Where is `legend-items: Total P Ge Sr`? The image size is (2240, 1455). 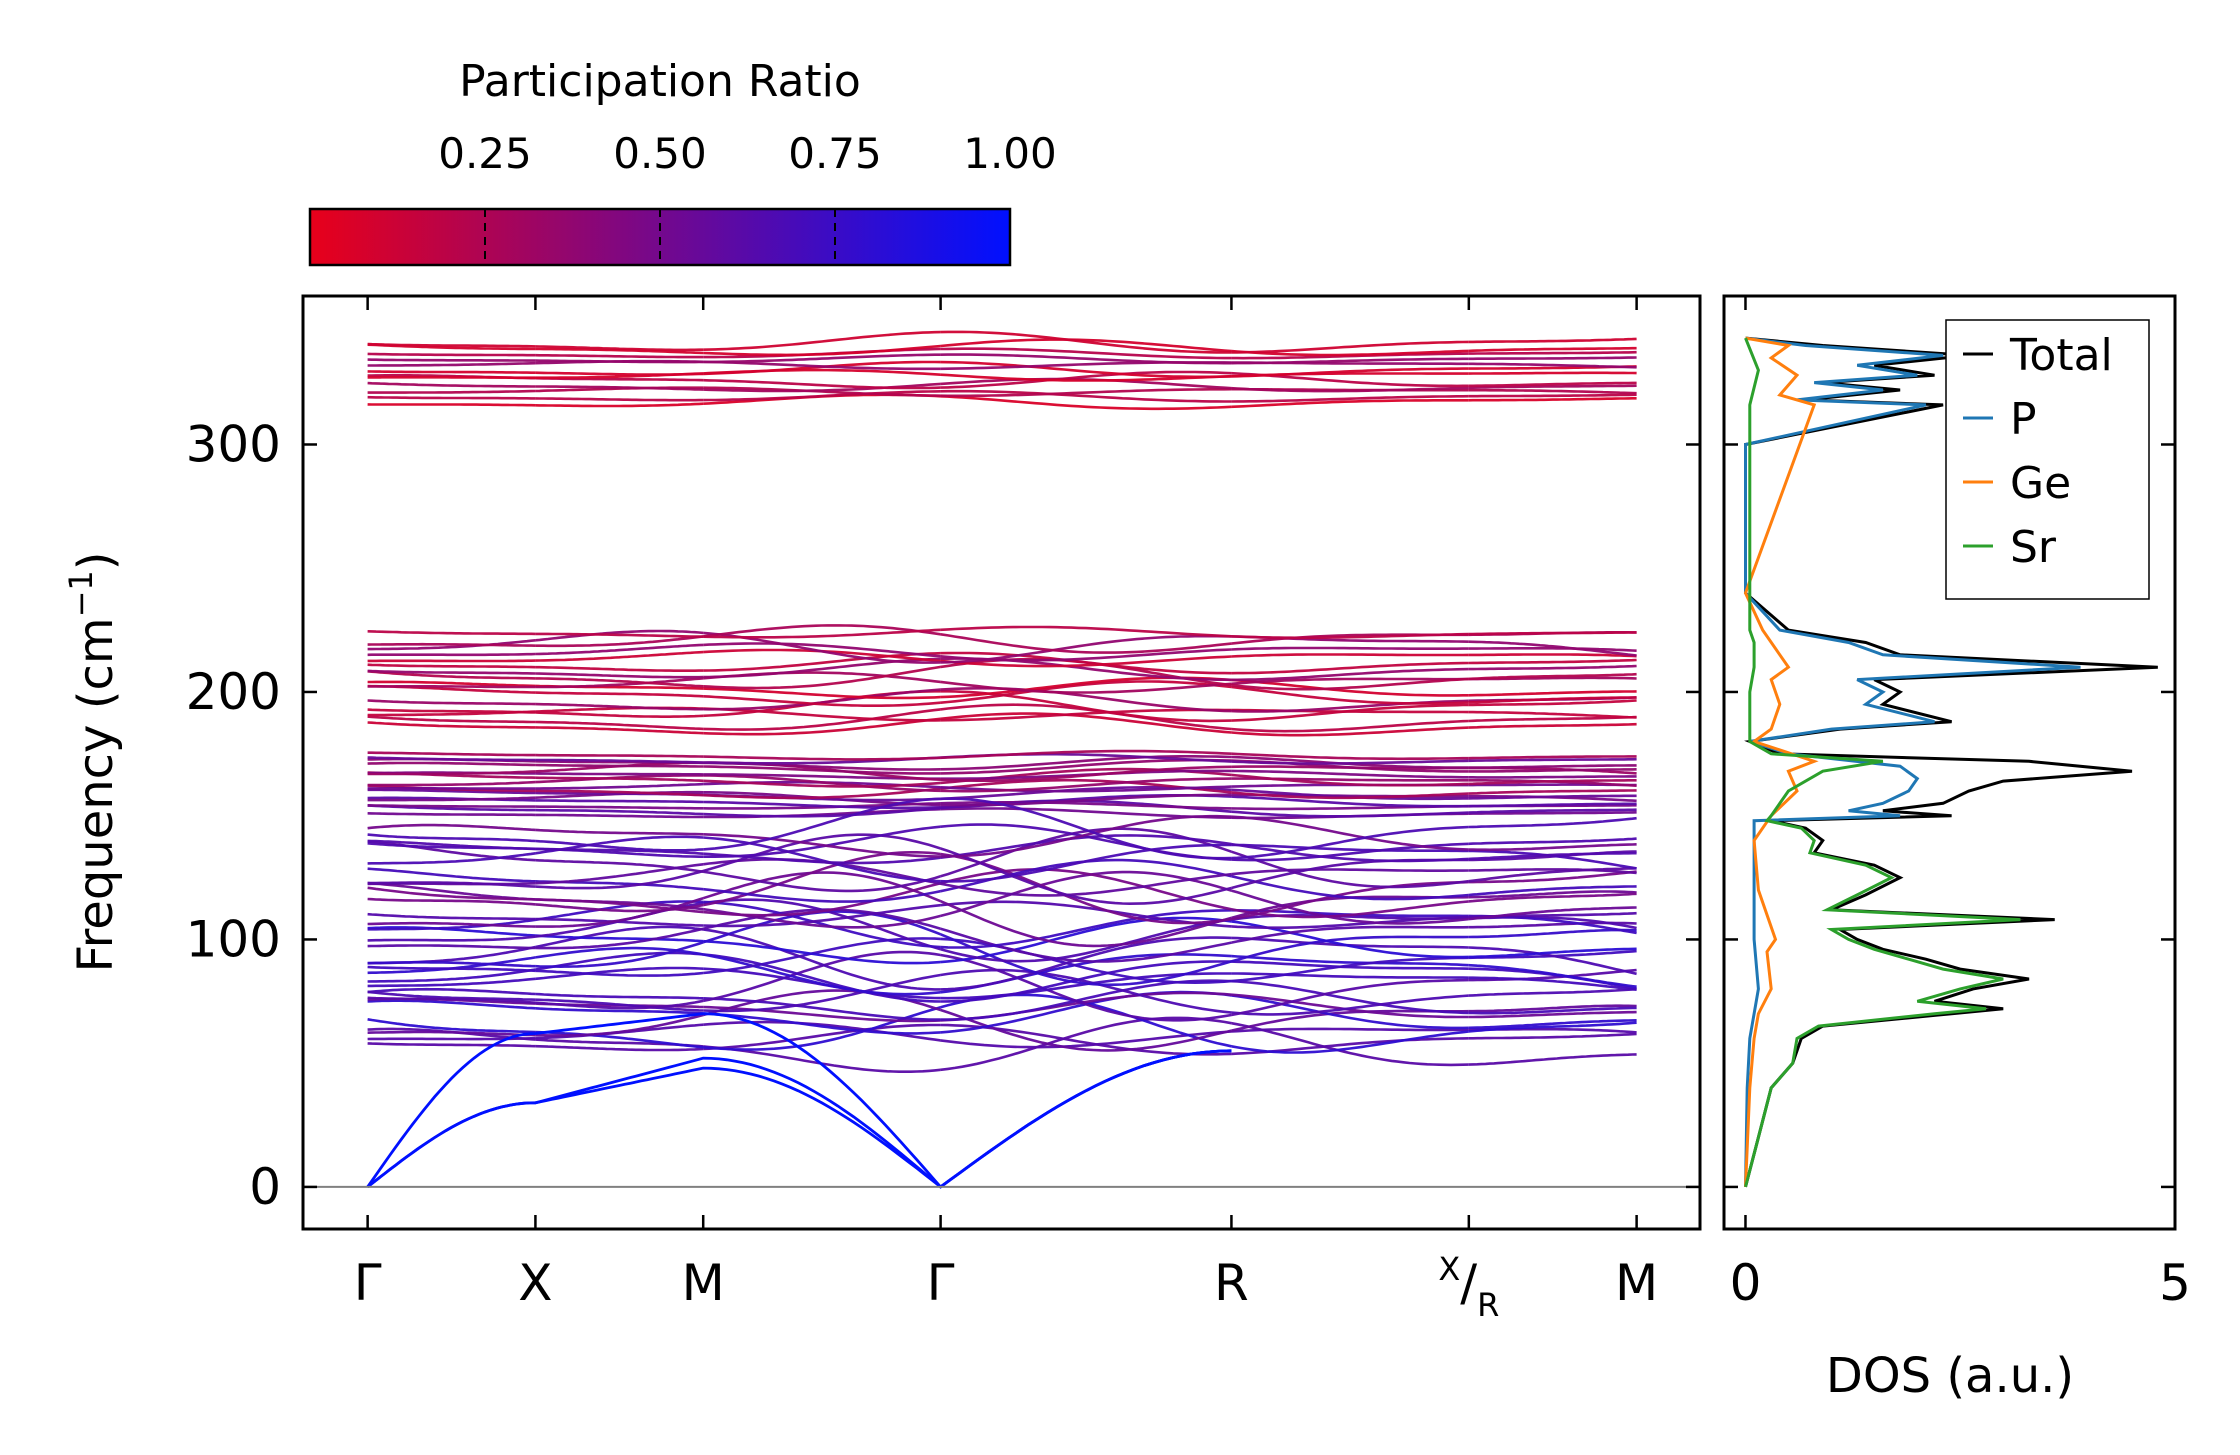 legend-items: Total P Ge Sr is located at coordinates (2038, 451).